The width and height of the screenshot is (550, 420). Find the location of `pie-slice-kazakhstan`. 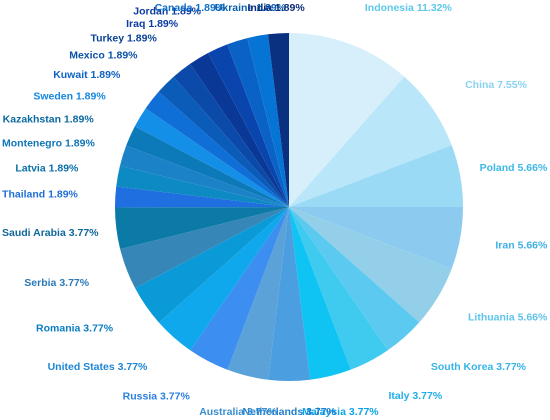

pie-slice-kazakhstan is located at coordinates (207, 166).